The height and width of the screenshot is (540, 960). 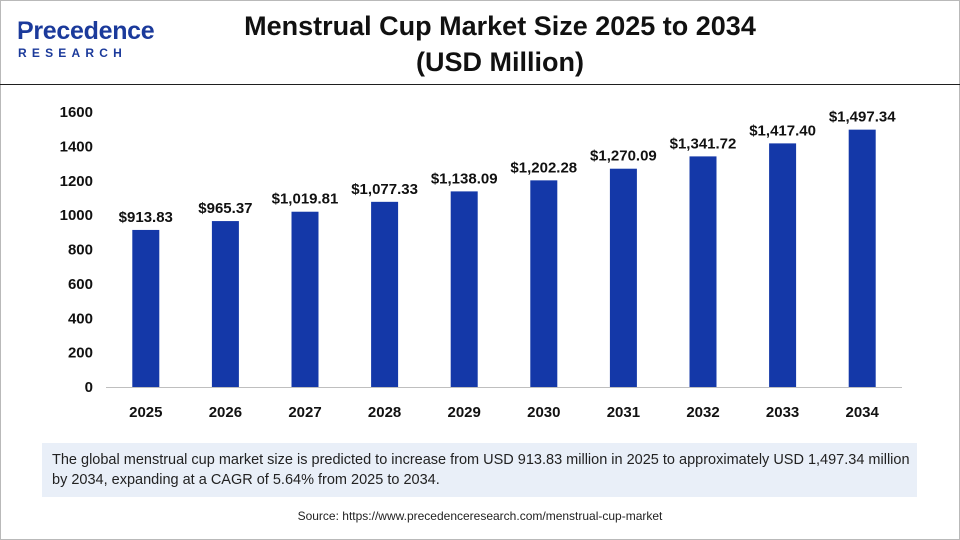 I want to click on data-label: $1,202.28, so click(x=543, y=167).